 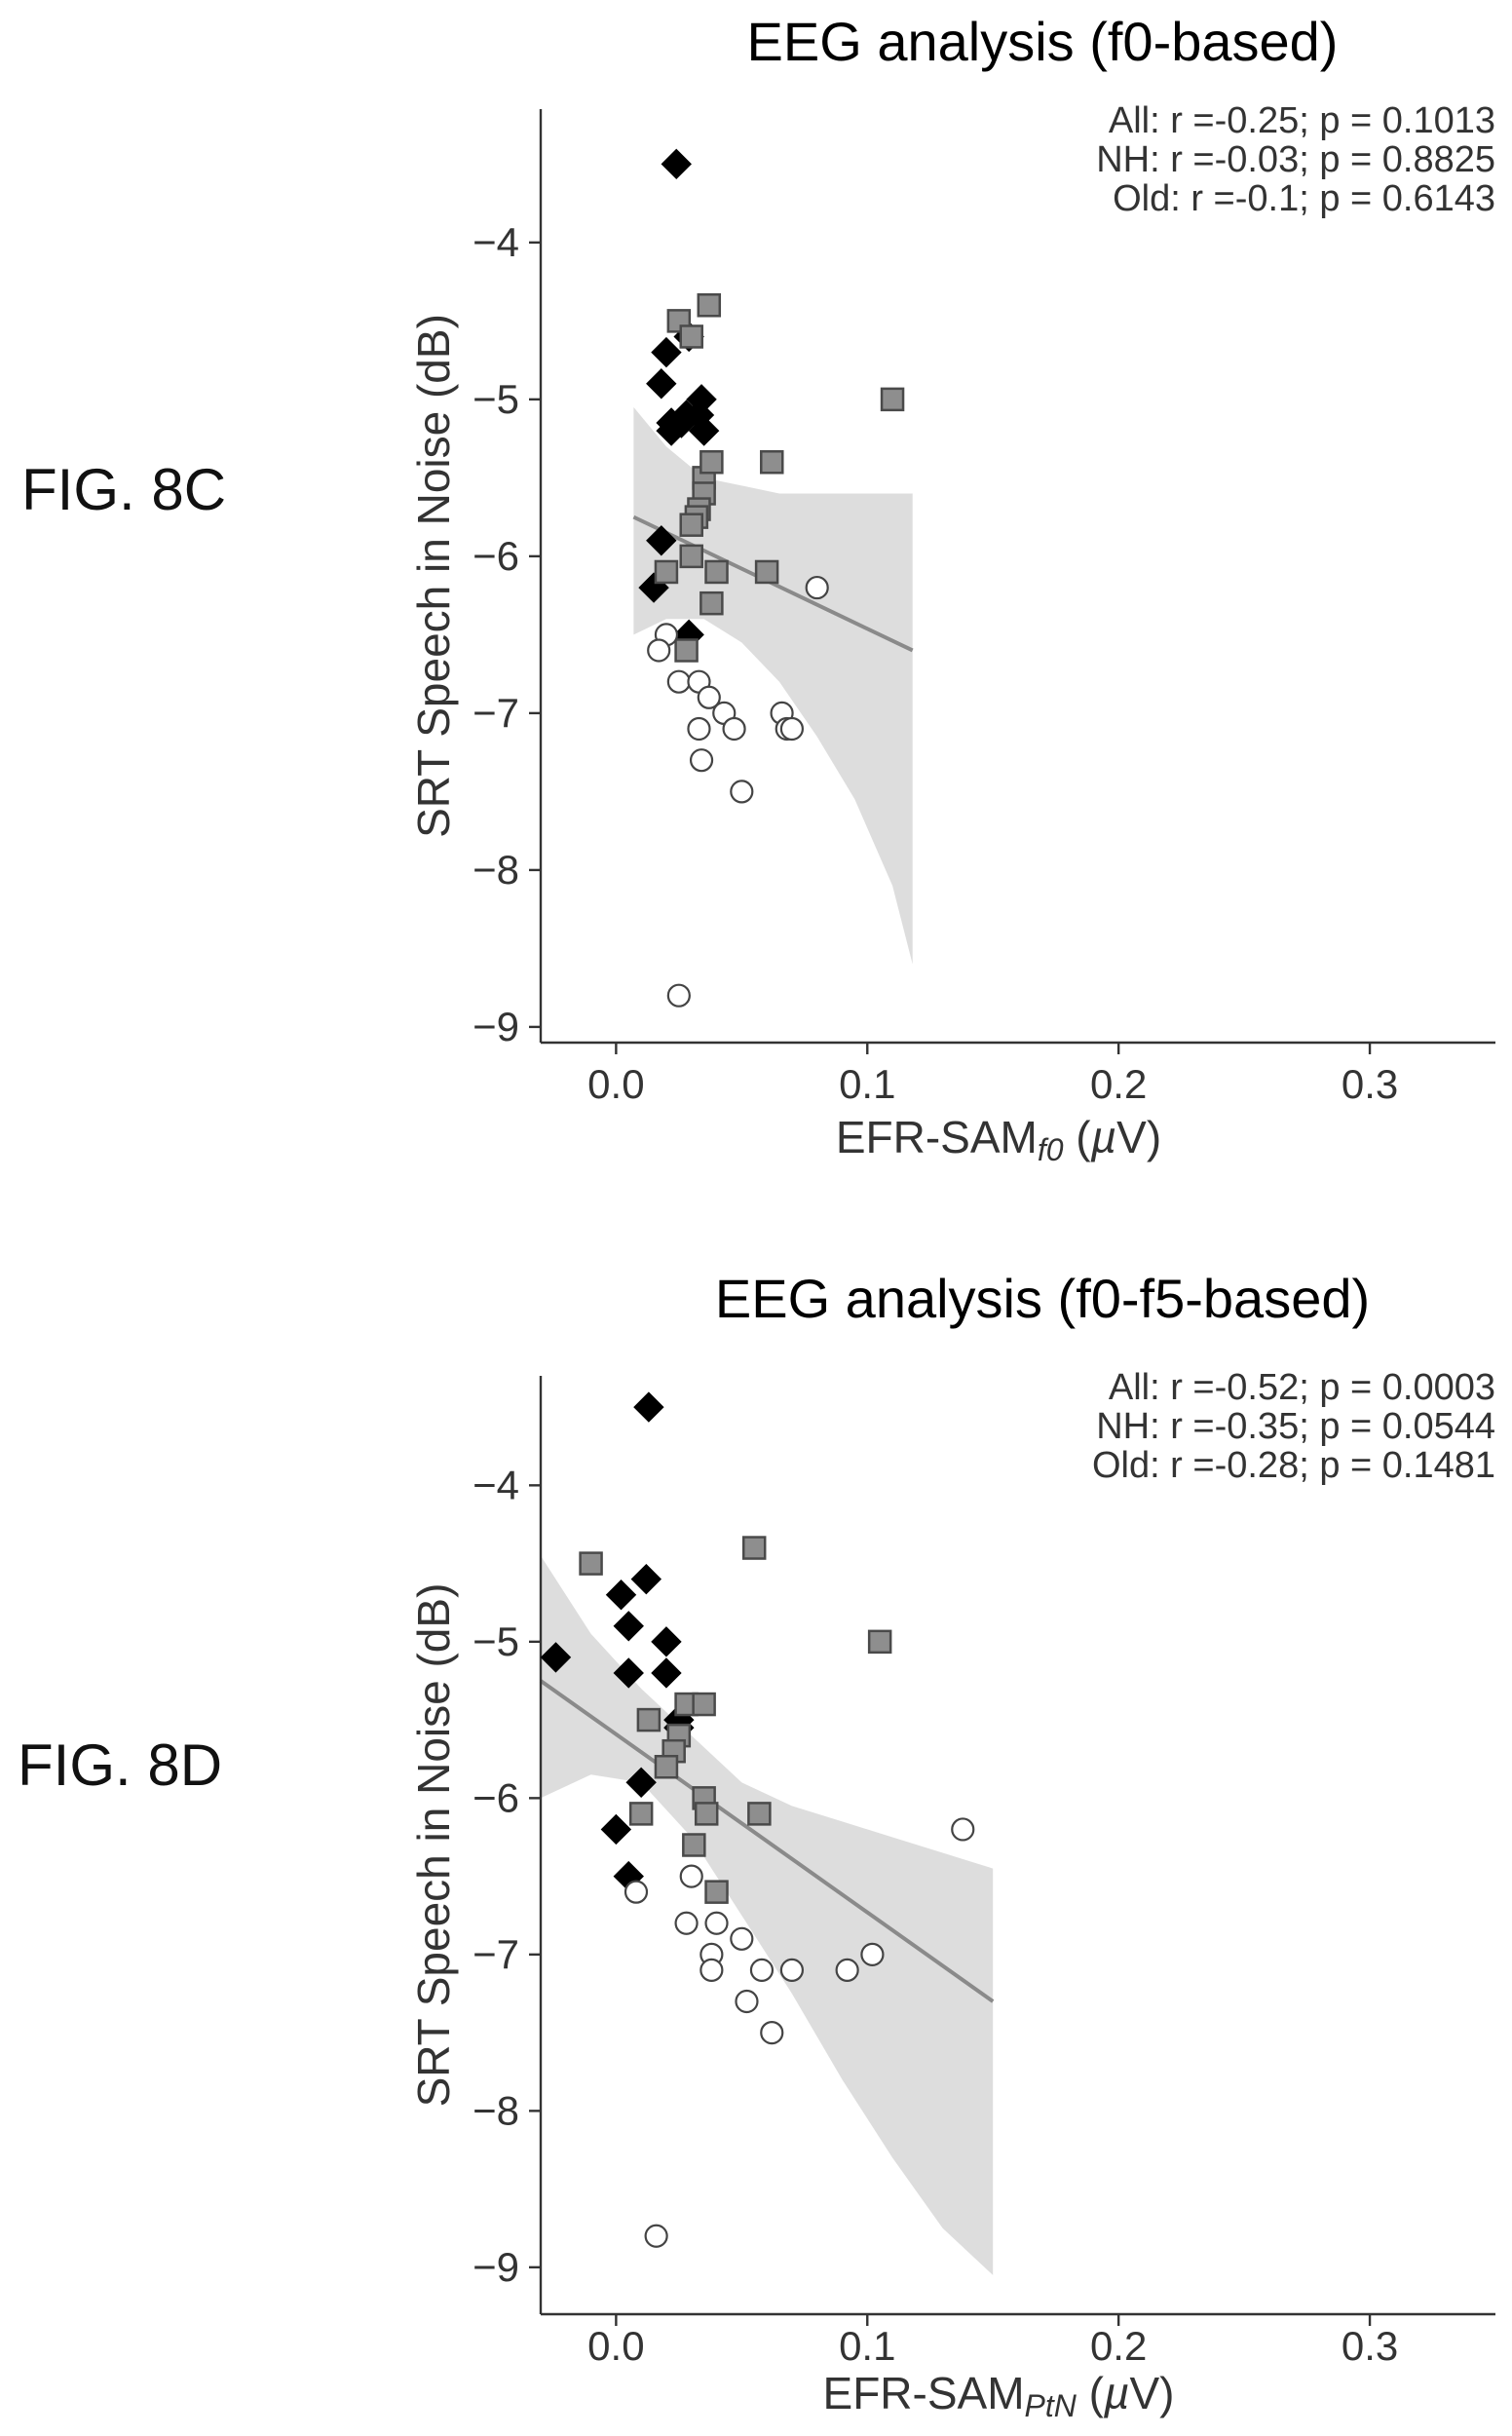 What do you see at coordinates (1051, 2405) in the screenshot?
I see `x-axis-title-subscript: PtN` at bounding box center [1051, 2405].